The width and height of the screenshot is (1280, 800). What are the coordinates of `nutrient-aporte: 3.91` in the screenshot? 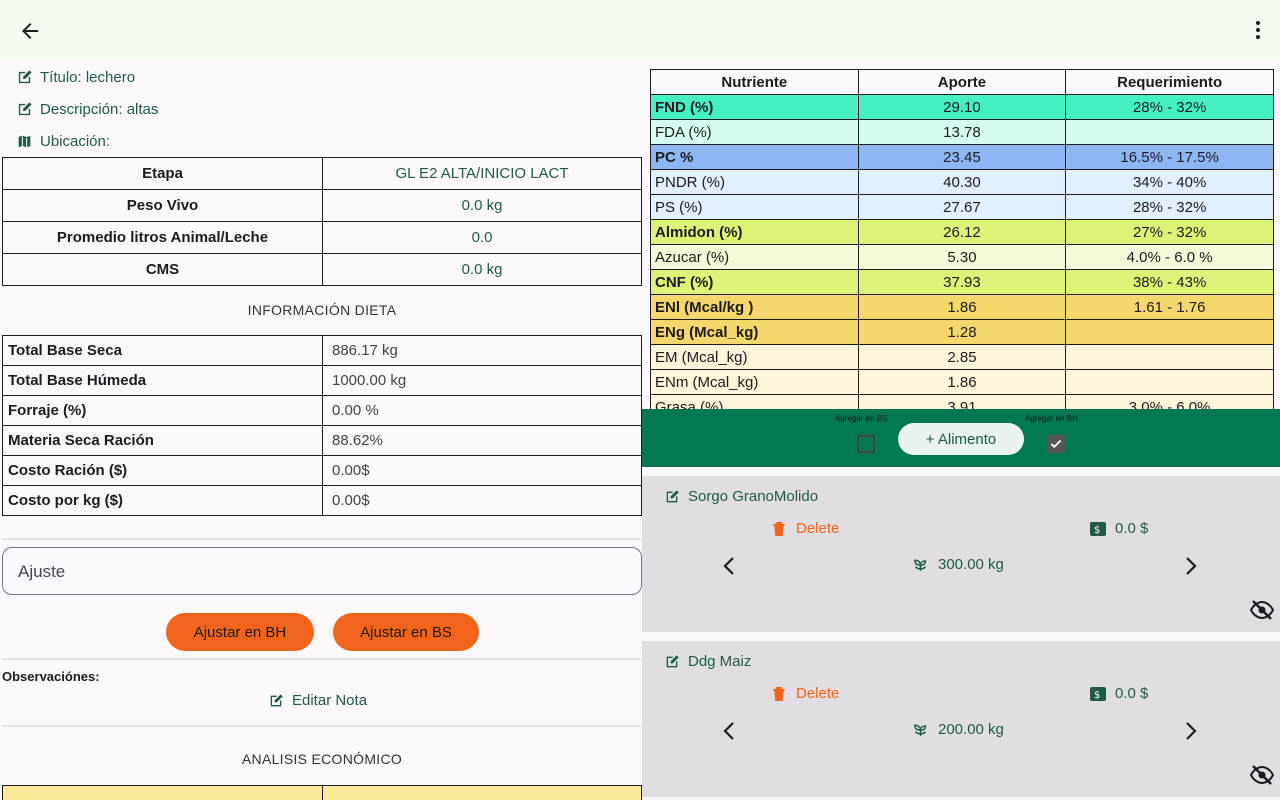 It's located at (962, 401).